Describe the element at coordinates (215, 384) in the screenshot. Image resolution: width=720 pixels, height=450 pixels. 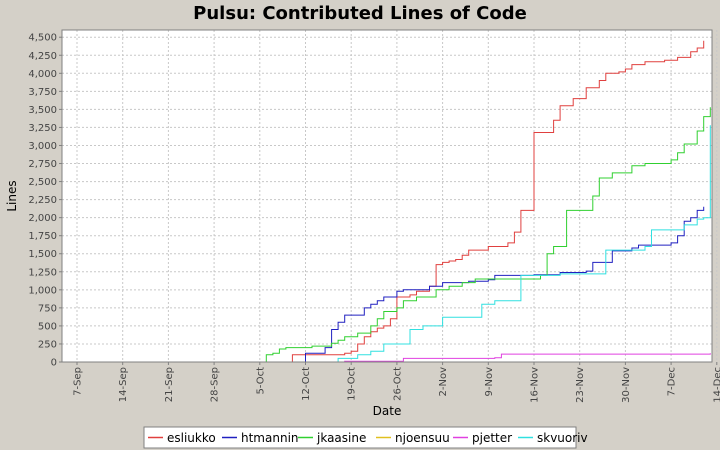
I see `x-tick-label: 28-Sep` at that location.